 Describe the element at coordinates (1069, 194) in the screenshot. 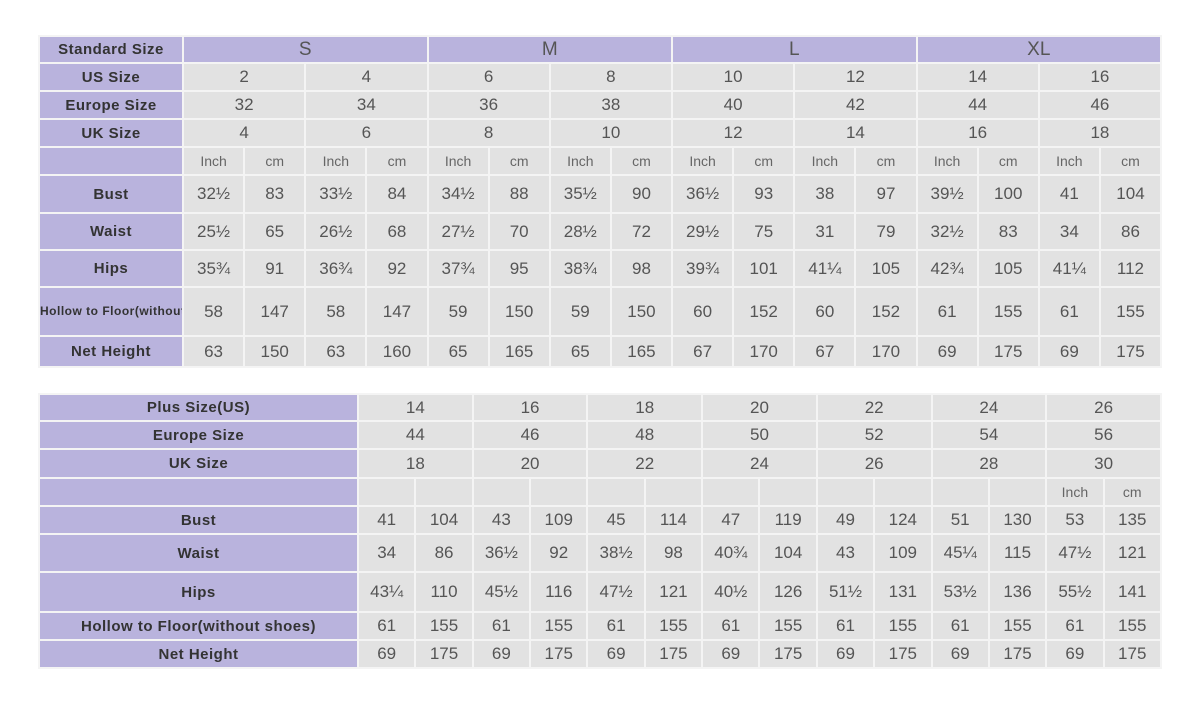

I see `measurement-value: 41` at that location.